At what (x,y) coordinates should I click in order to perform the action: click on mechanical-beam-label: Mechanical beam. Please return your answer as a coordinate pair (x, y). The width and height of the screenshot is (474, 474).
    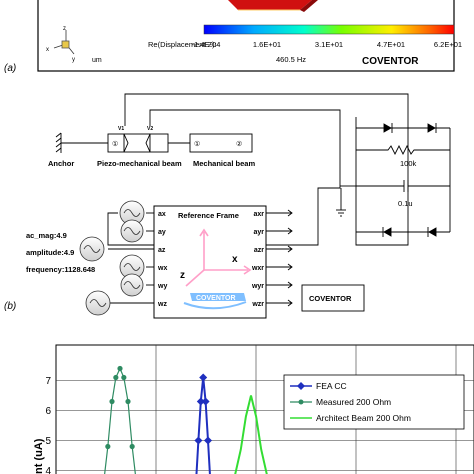
    Looking at the image, I should click on (224, 163).